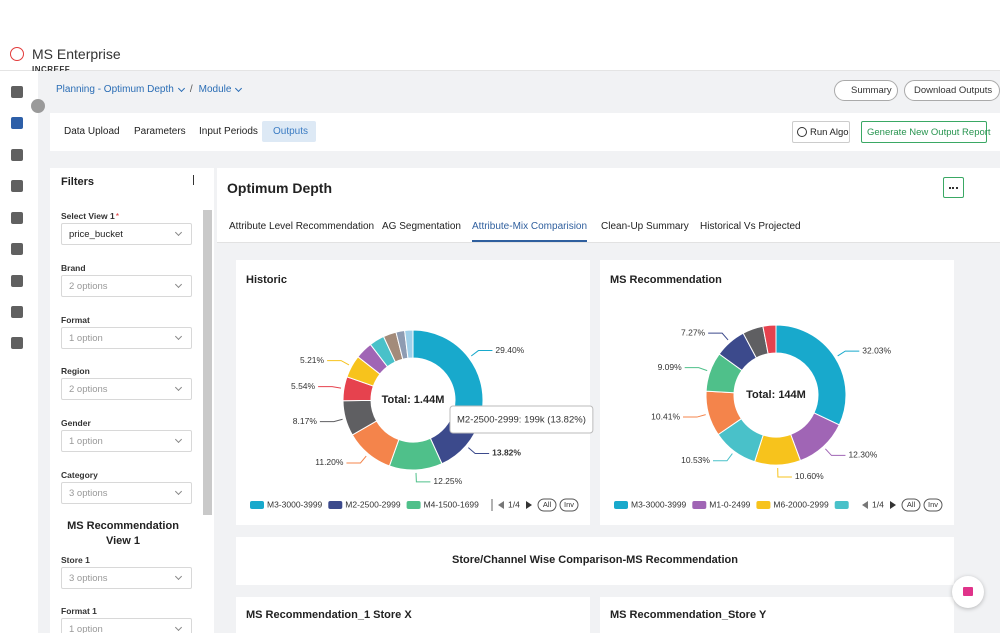 The width and height of the screenshot is (1000, 633). I want to click on top-bar, so click(500, 35).